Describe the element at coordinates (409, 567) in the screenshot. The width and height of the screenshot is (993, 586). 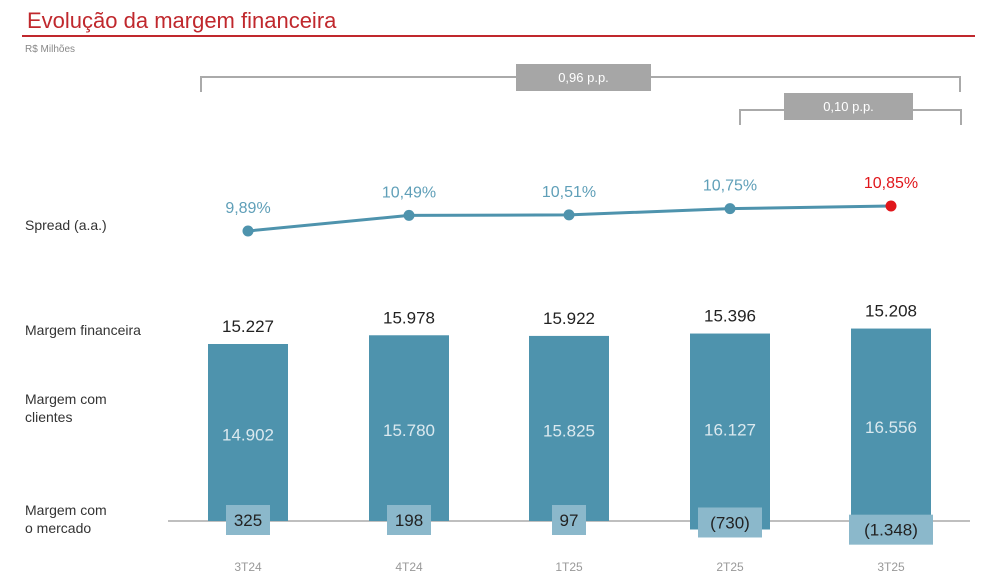
I see `x-tick-label: 4T24` at that location.